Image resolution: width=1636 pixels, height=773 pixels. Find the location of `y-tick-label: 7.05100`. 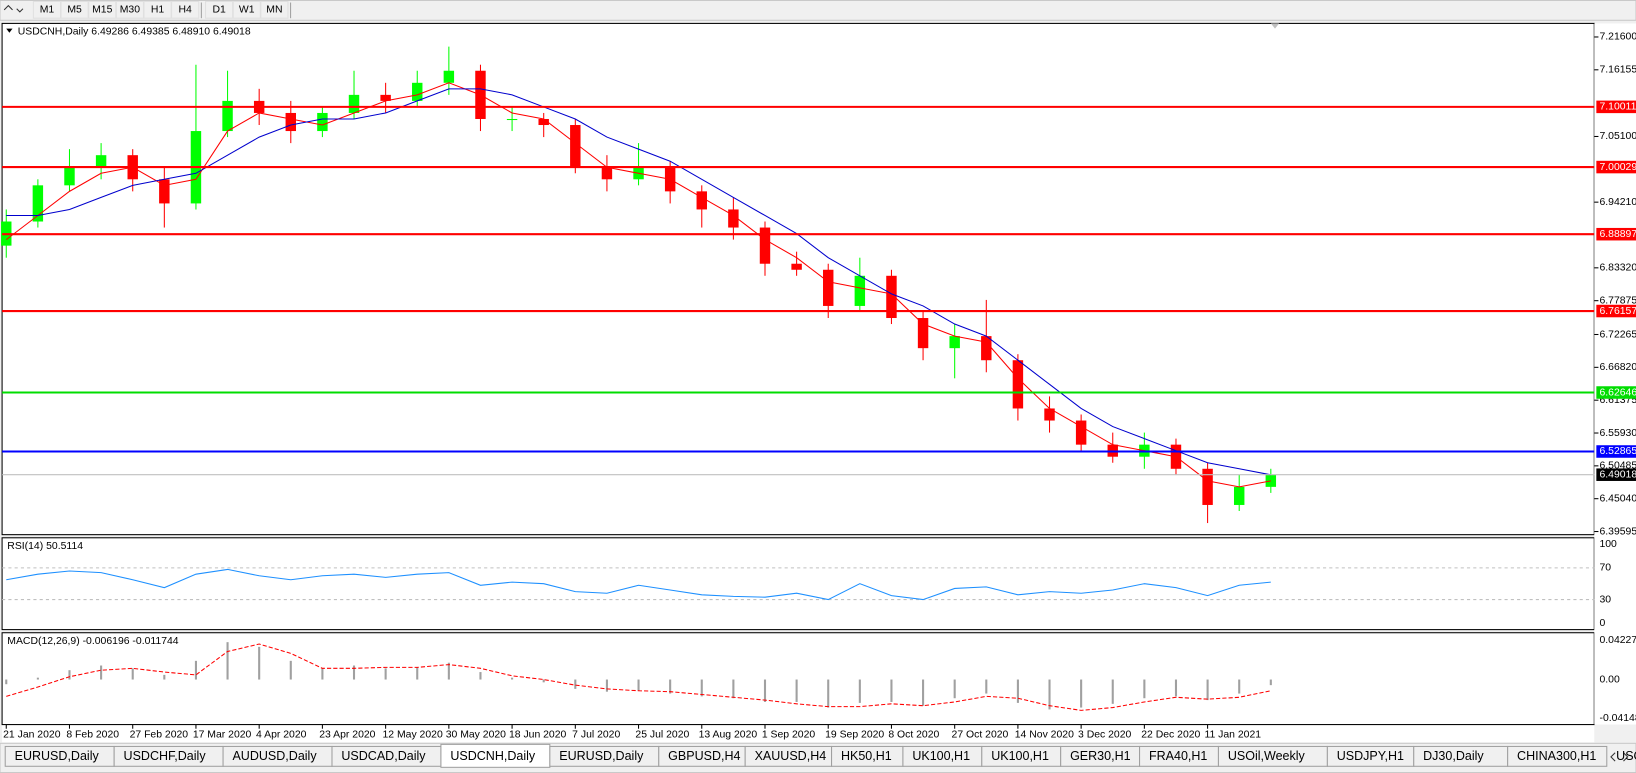

y-tick-label: 7.05100 is located at coordinates (1617, 136).